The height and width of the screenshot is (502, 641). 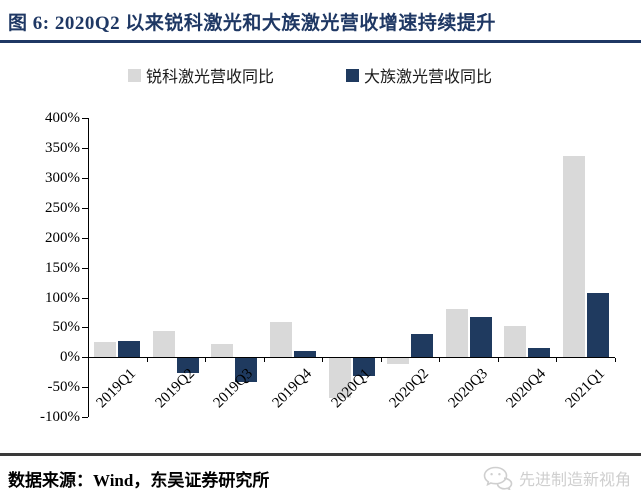 What do you see at coordinates (222, 351) in the screenshot?
I see `bar-2019Q3-raycus` at bounding box center [222, 351].